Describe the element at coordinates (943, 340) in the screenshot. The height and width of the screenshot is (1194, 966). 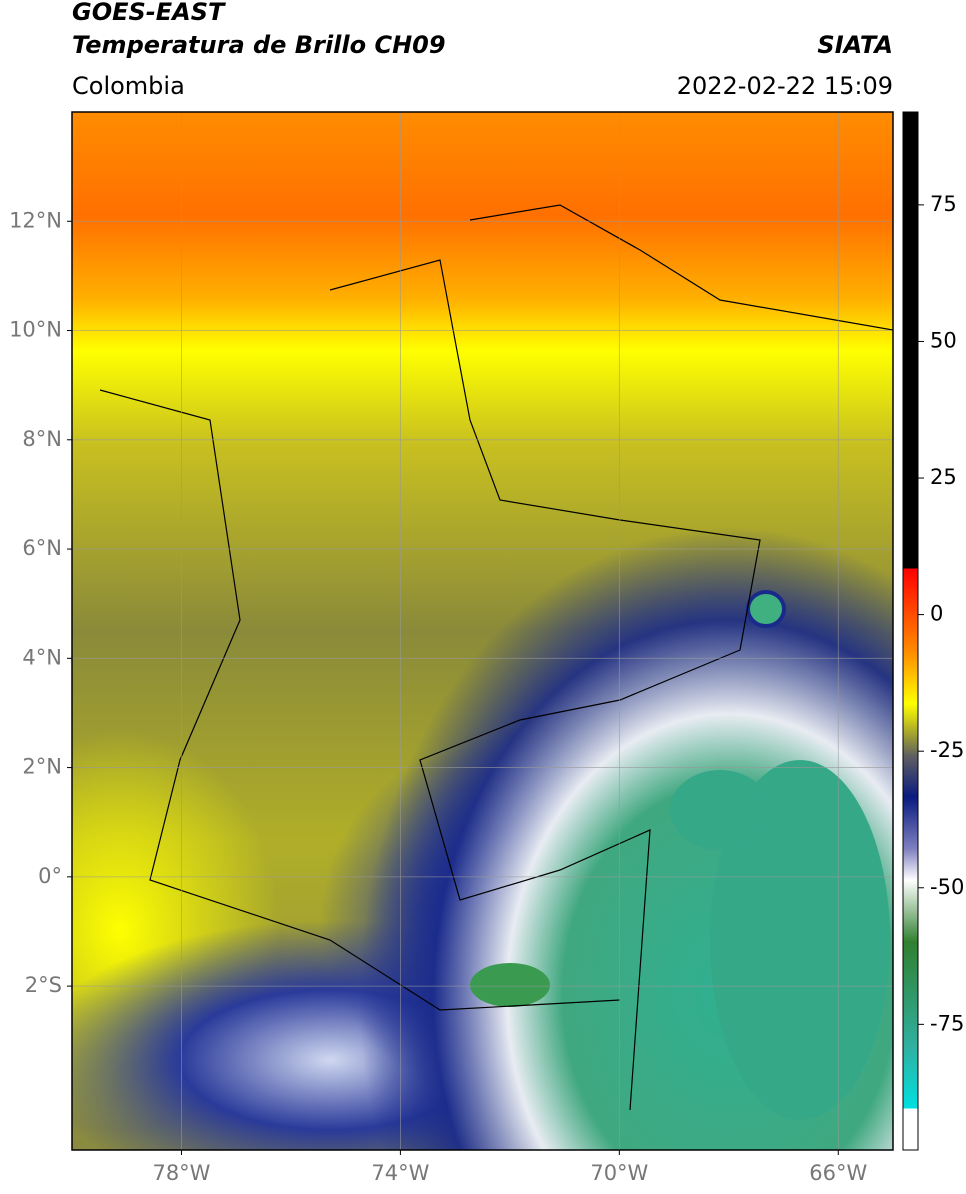
I see `colorbar-tick-label: 50` at that location.